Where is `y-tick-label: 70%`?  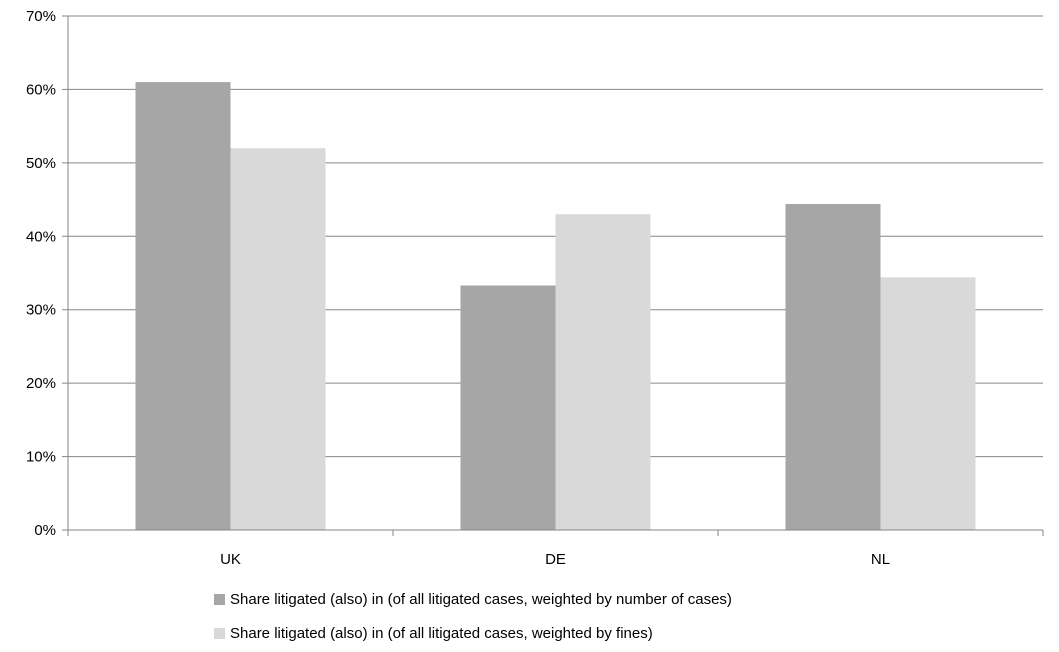 y-tick-label: 70% is located at coordinates (41, 16).